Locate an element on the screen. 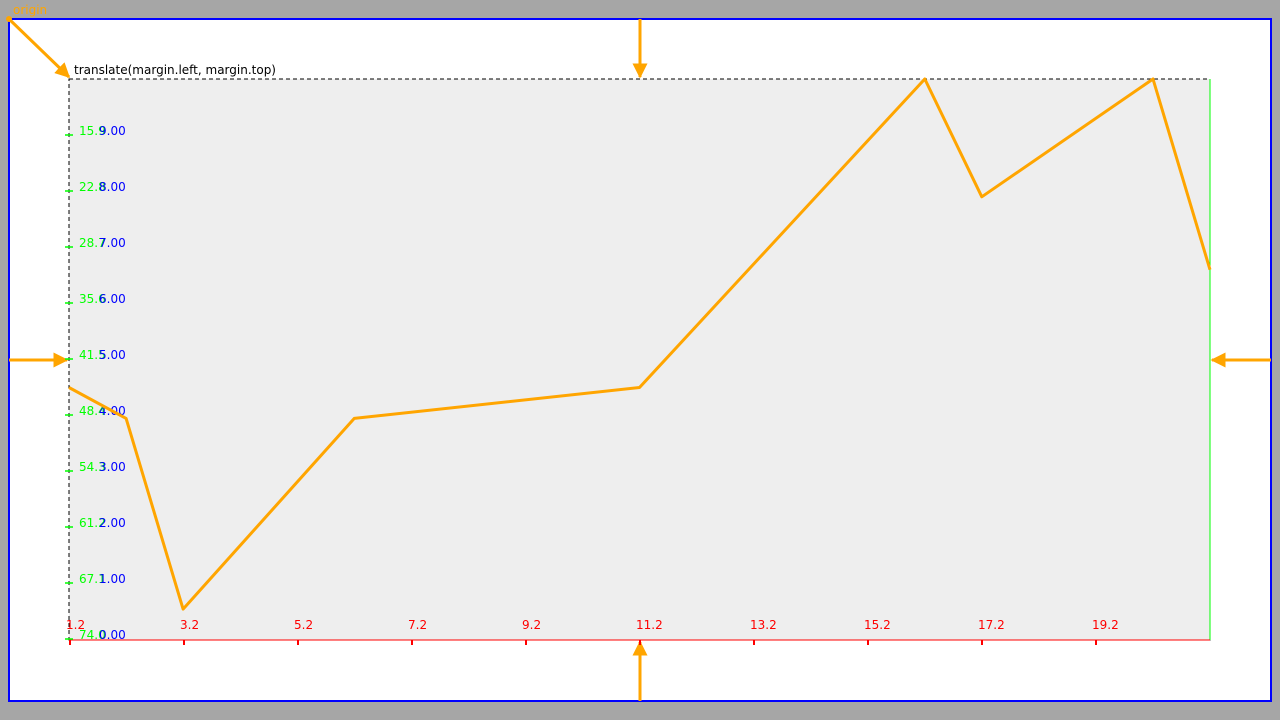 The image size is (1280, 720). origin-dot is located at coordinates (9, 19).